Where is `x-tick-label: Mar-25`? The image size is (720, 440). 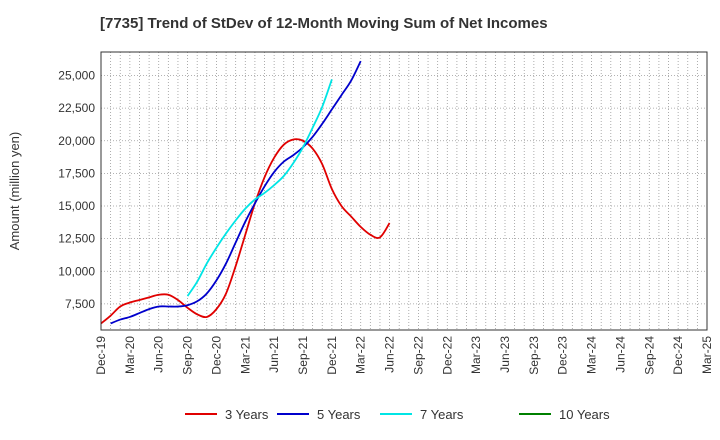 x-tick-label: Mar-25 is located at coordinates (707, 355).